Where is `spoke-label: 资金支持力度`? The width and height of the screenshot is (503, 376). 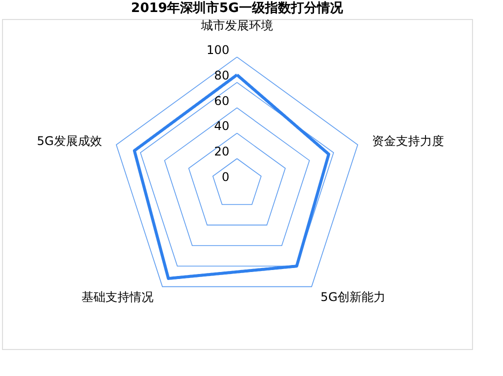
spoke-label: 资金支持力度 is located at coordinates (408, 141).